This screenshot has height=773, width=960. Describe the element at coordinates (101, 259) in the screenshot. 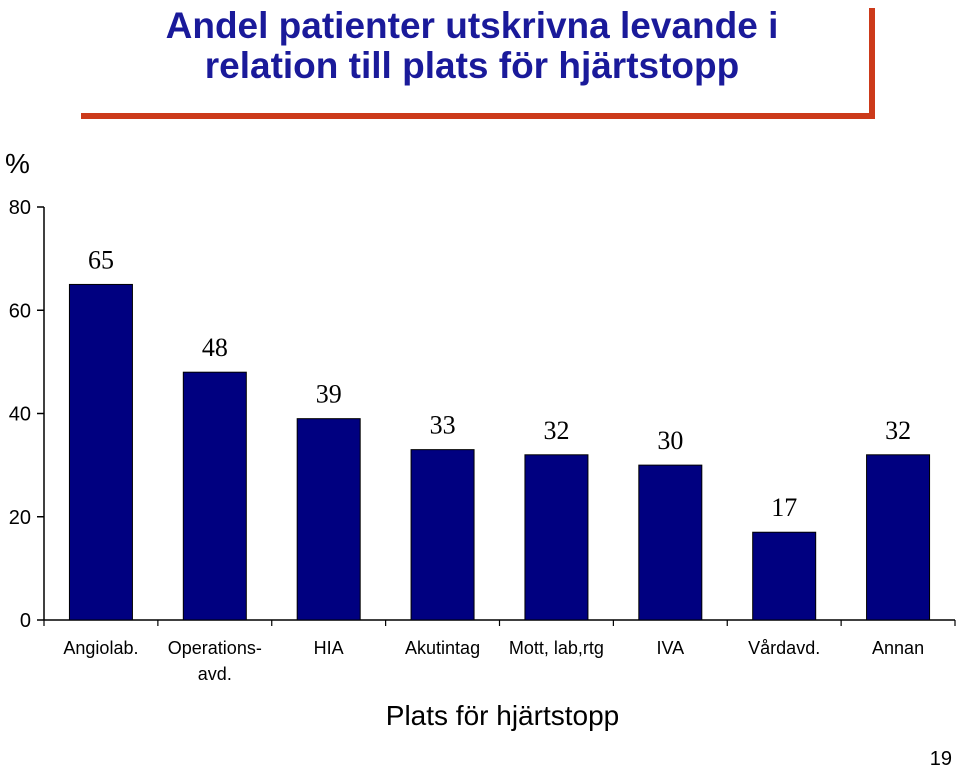

I see `data-label: 65` at that location.